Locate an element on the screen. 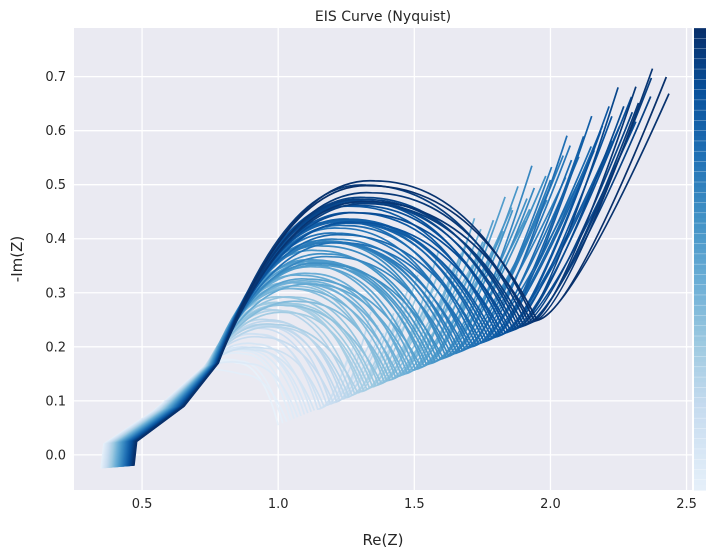 The image size is (716, 557). y-tick-label: 0.0 is located at coordinates (55, 455).